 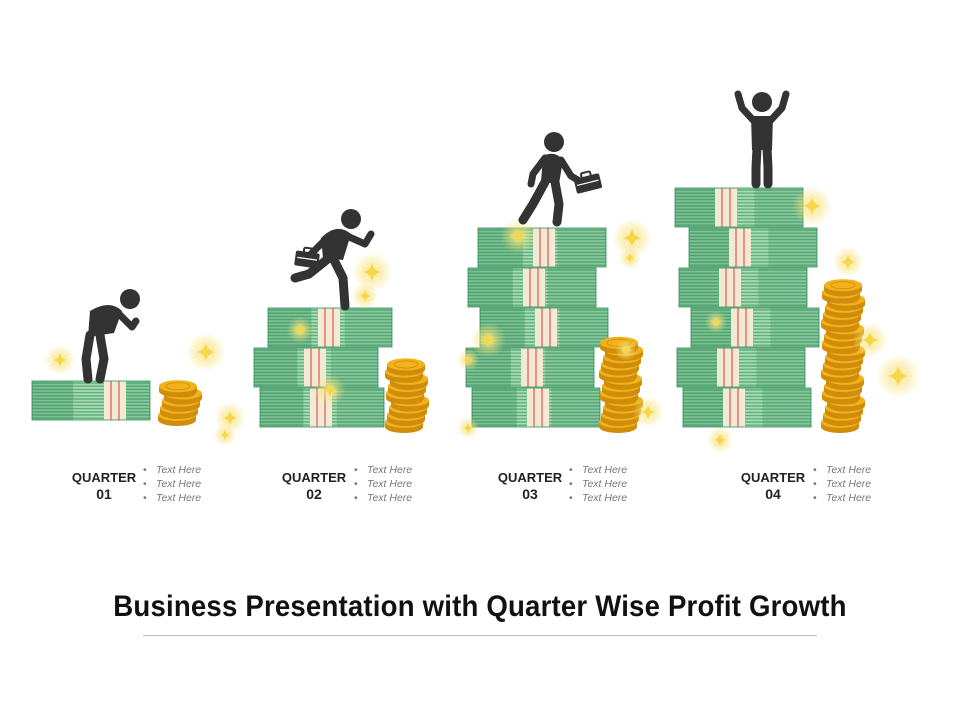 I want to click on quarter-03-number: 03, so click(x=530, y=494).